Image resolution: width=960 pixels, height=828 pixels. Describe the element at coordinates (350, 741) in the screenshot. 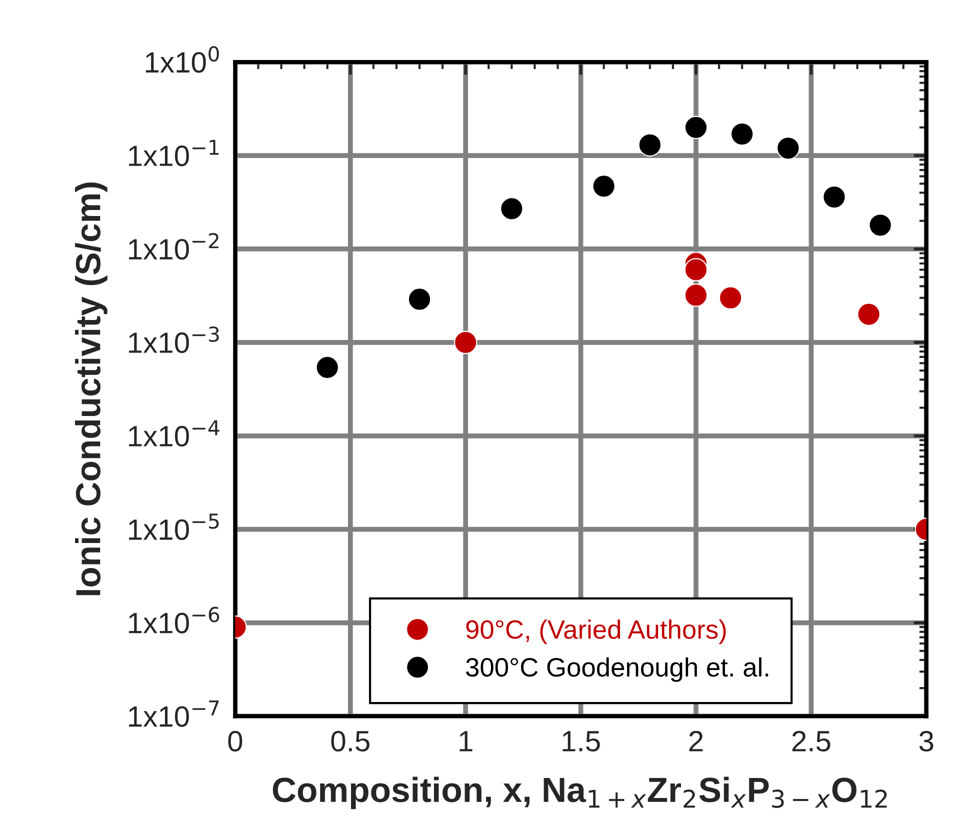

I see `x-tick-label: 0.5` at that location.